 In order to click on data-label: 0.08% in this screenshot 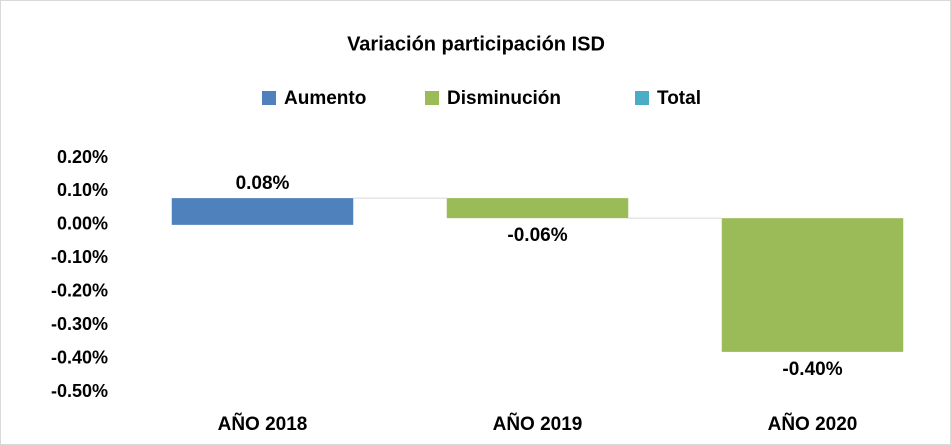, I will do `click(263, 183)`.